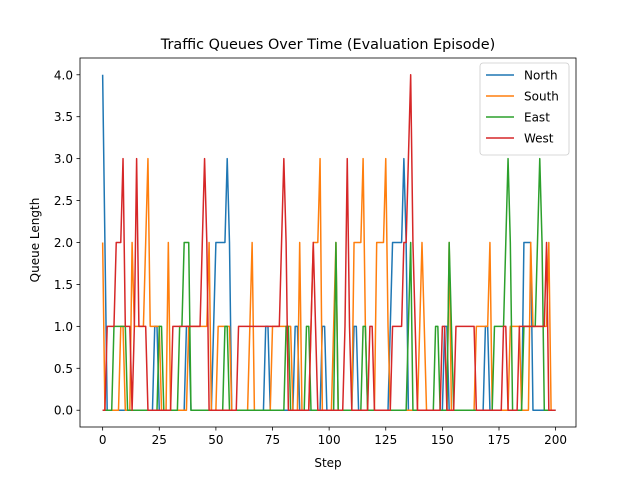  I want to click on x-tick-label: 0, so click(103, 440).